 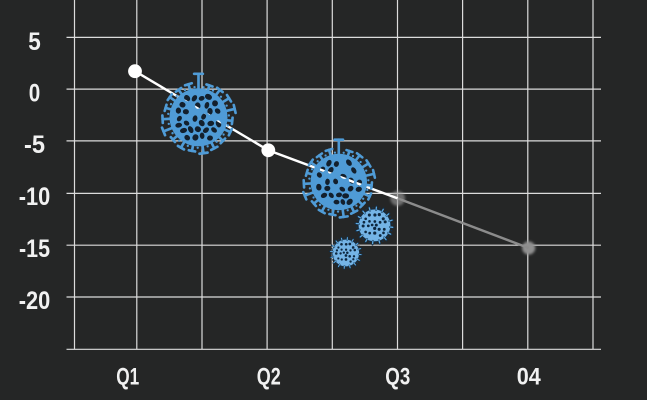 What do you see at coordinates (35, 94) in the screenshot?
I see `svg-text: 0` at bounding box center [35, 94].